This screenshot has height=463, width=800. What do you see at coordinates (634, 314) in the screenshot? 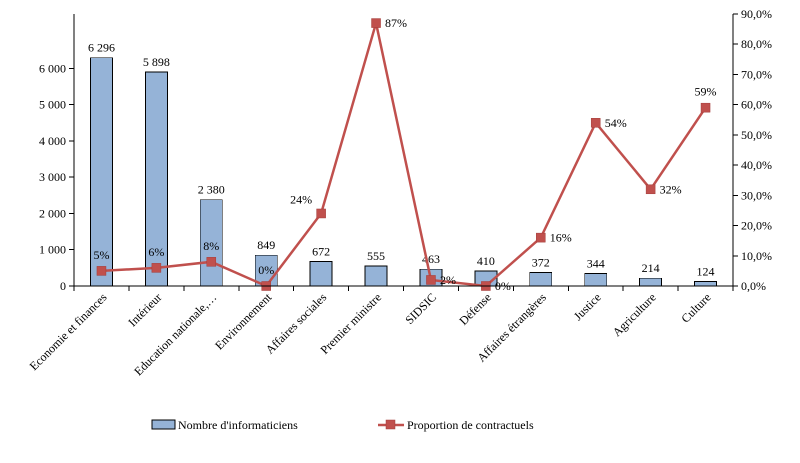
I see `x-category-label: Agriculture` at bounding box center [634, 314].